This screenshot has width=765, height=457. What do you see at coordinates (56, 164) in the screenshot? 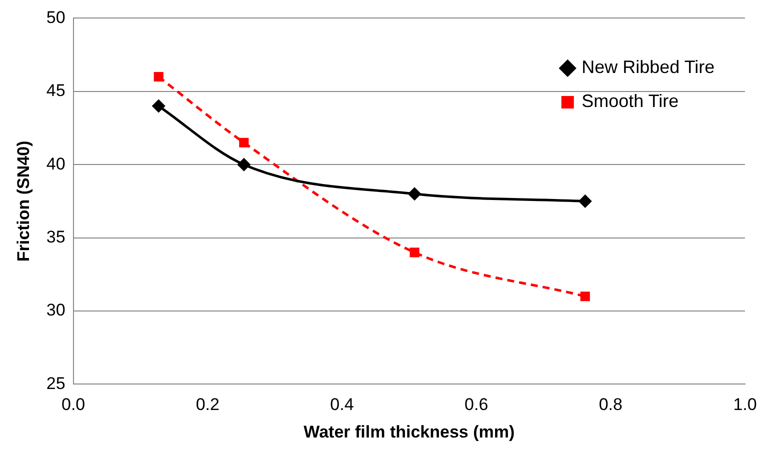
I see `y-tick-label: 40` at bounding box center [56, 164].